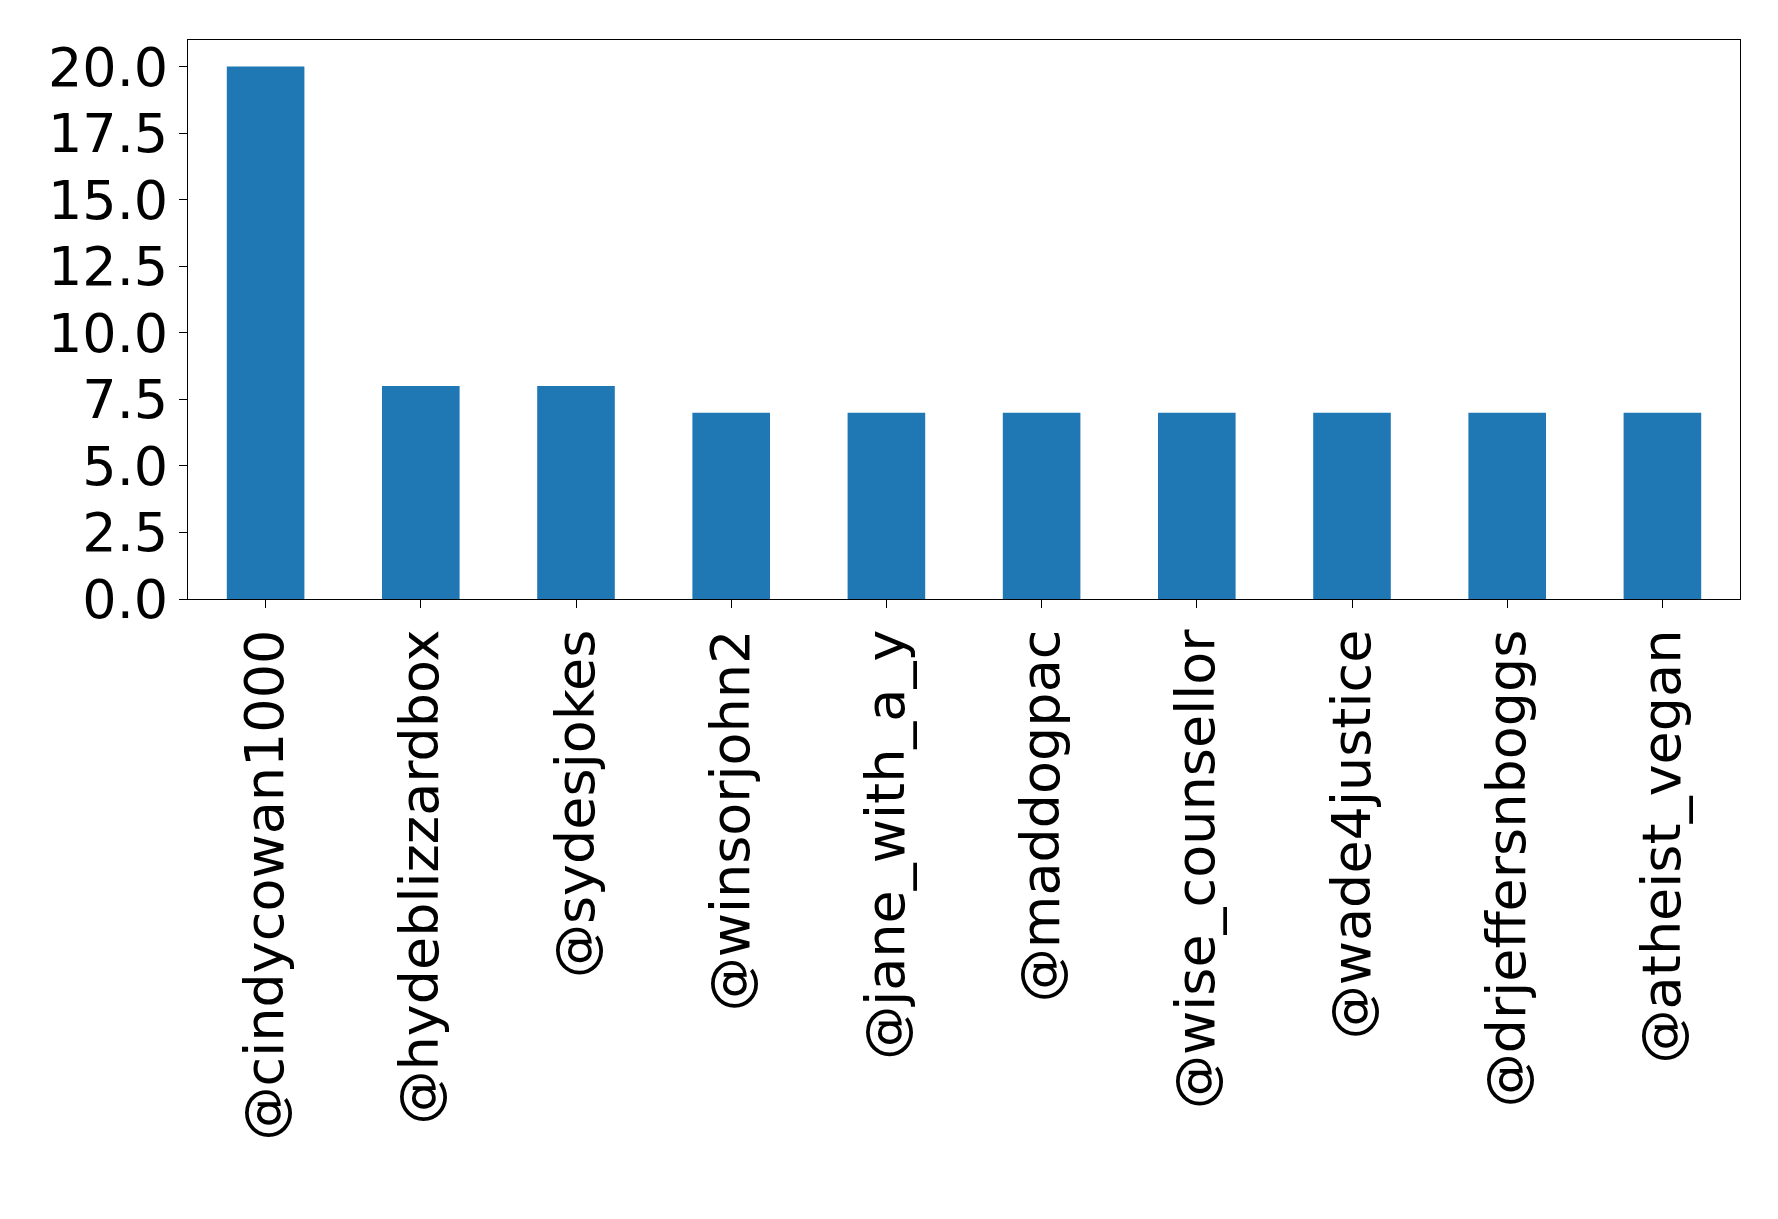  Describe the element at coordinates (1196, 868) in the screenshot. I see `x-tick-label: @wise_counsellor` at that location.